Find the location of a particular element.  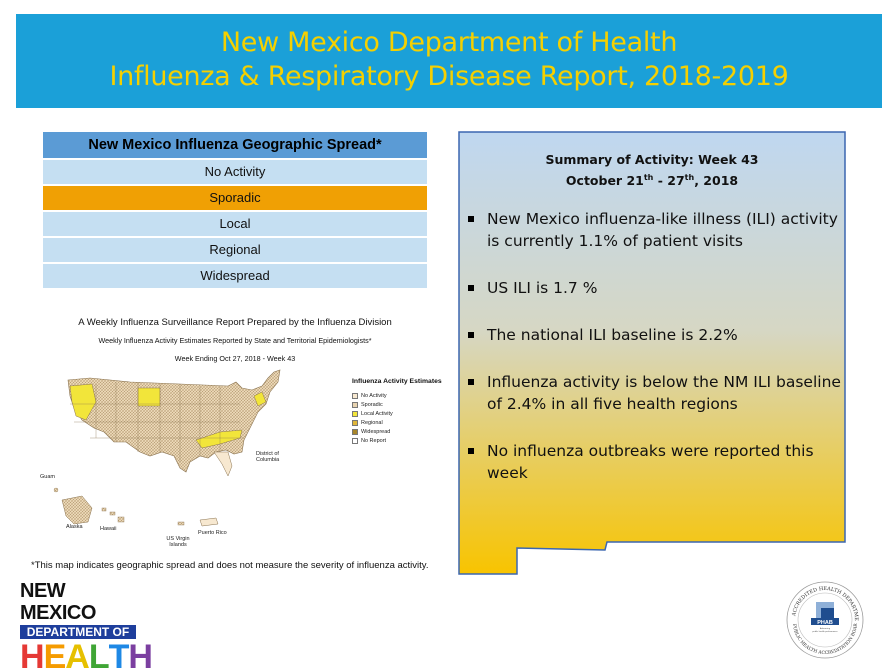

summary-bullet: US ILI is 1.7 % is located at coordinates (653, 288).